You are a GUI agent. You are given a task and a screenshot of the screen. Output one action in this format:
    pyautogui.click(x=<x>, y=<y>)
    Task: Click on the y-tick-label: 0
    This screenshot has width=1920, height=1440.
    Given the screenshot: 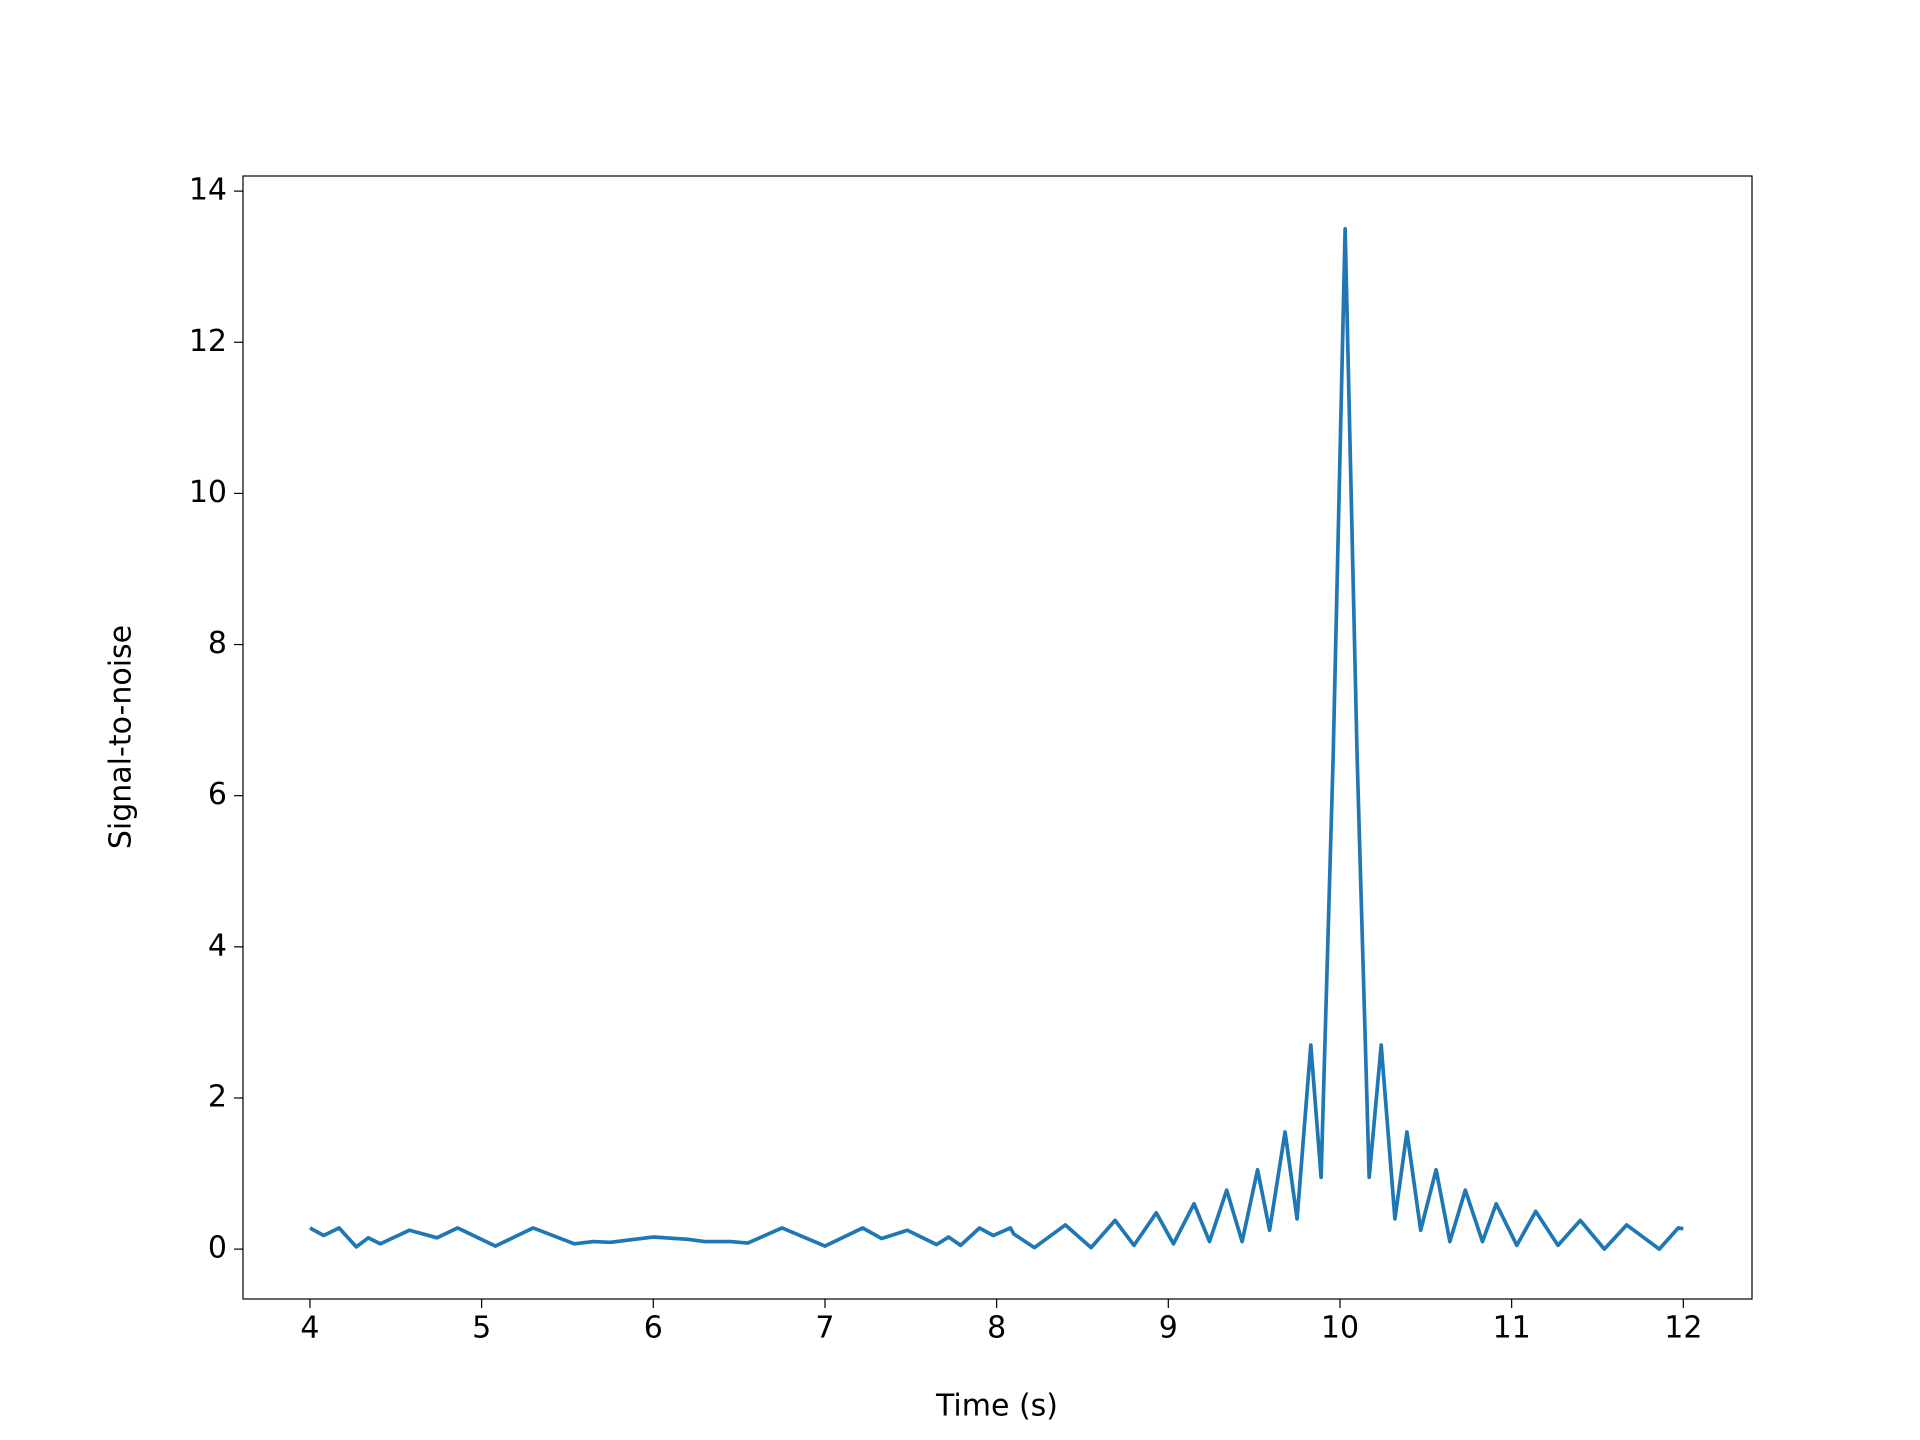 What is the action you would take?
    pyautogui.click(x=217, y=1248)
    